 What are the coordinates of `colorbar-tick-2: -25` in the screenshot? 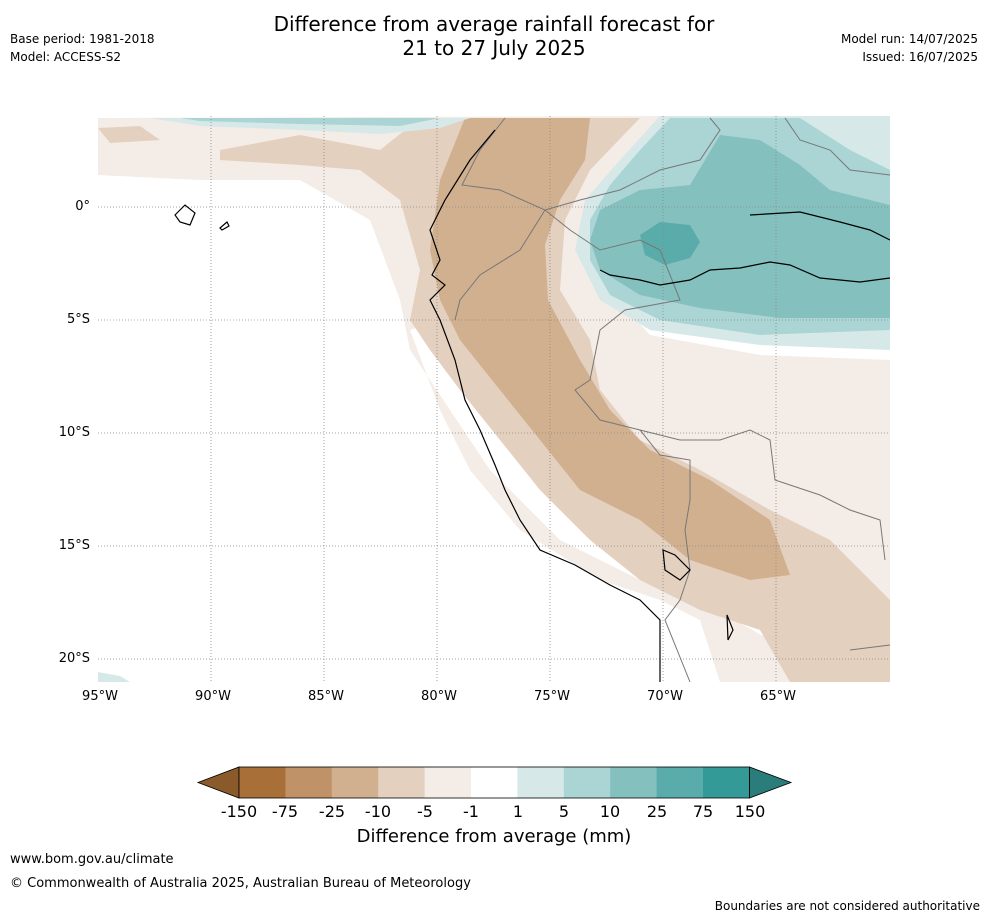 It's located at (332, 811).